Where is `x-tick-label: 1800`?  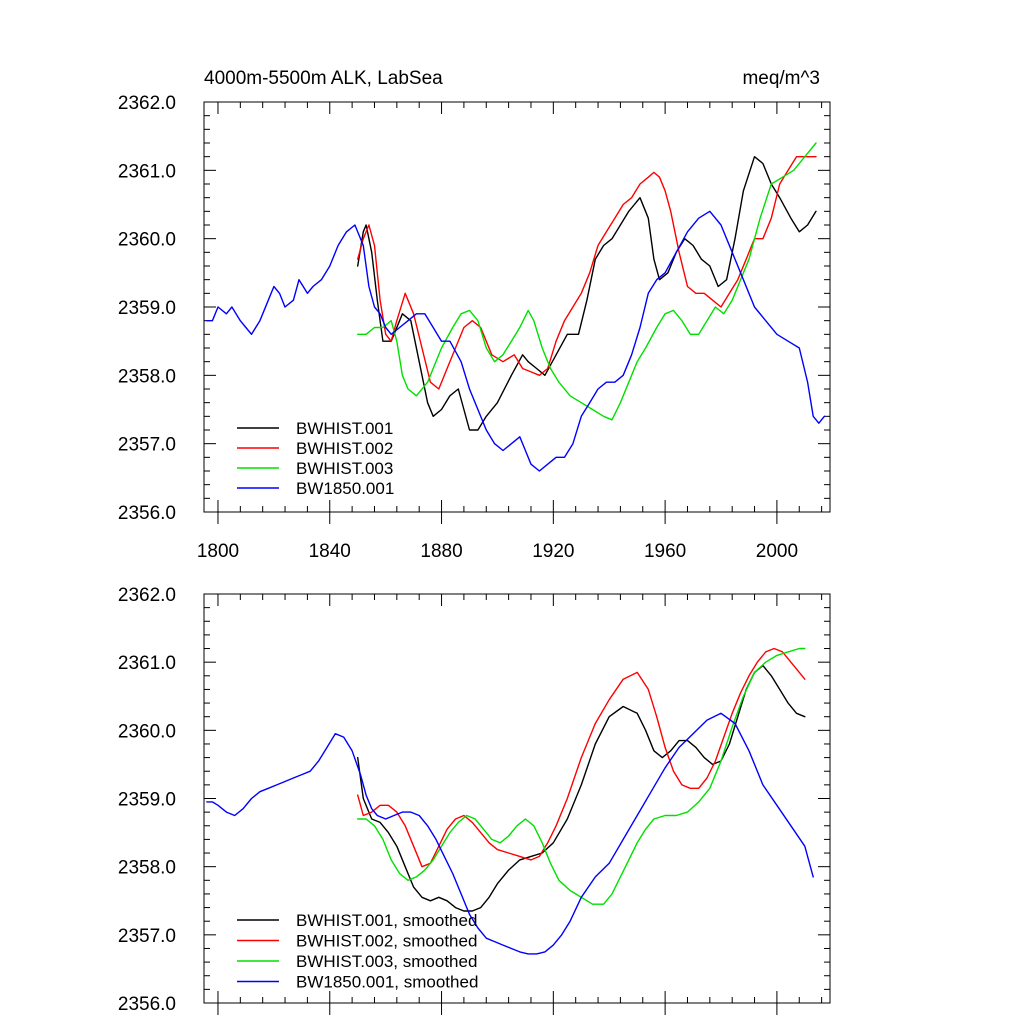 x-tick-label: 1800 is located at coordinates (218, 551).